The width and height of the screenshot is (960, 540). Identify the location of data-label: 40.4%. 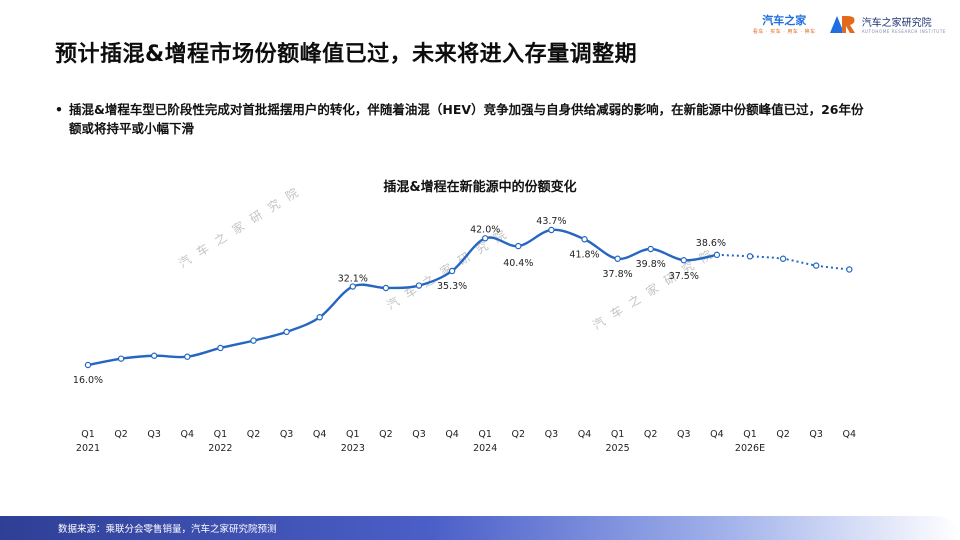
(518, 263).